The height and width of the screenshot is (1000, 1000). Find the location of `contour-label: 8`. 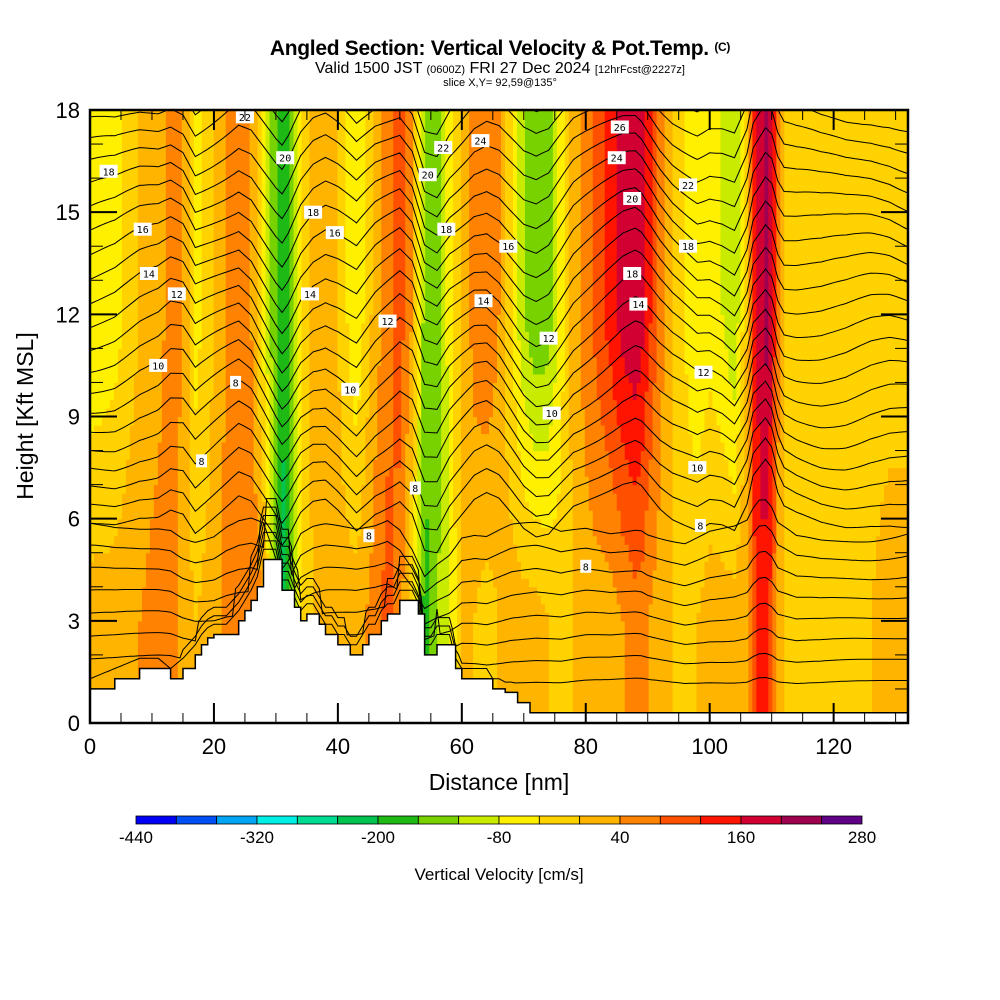

contour-label: 8 is located at coordinates (700, 526).